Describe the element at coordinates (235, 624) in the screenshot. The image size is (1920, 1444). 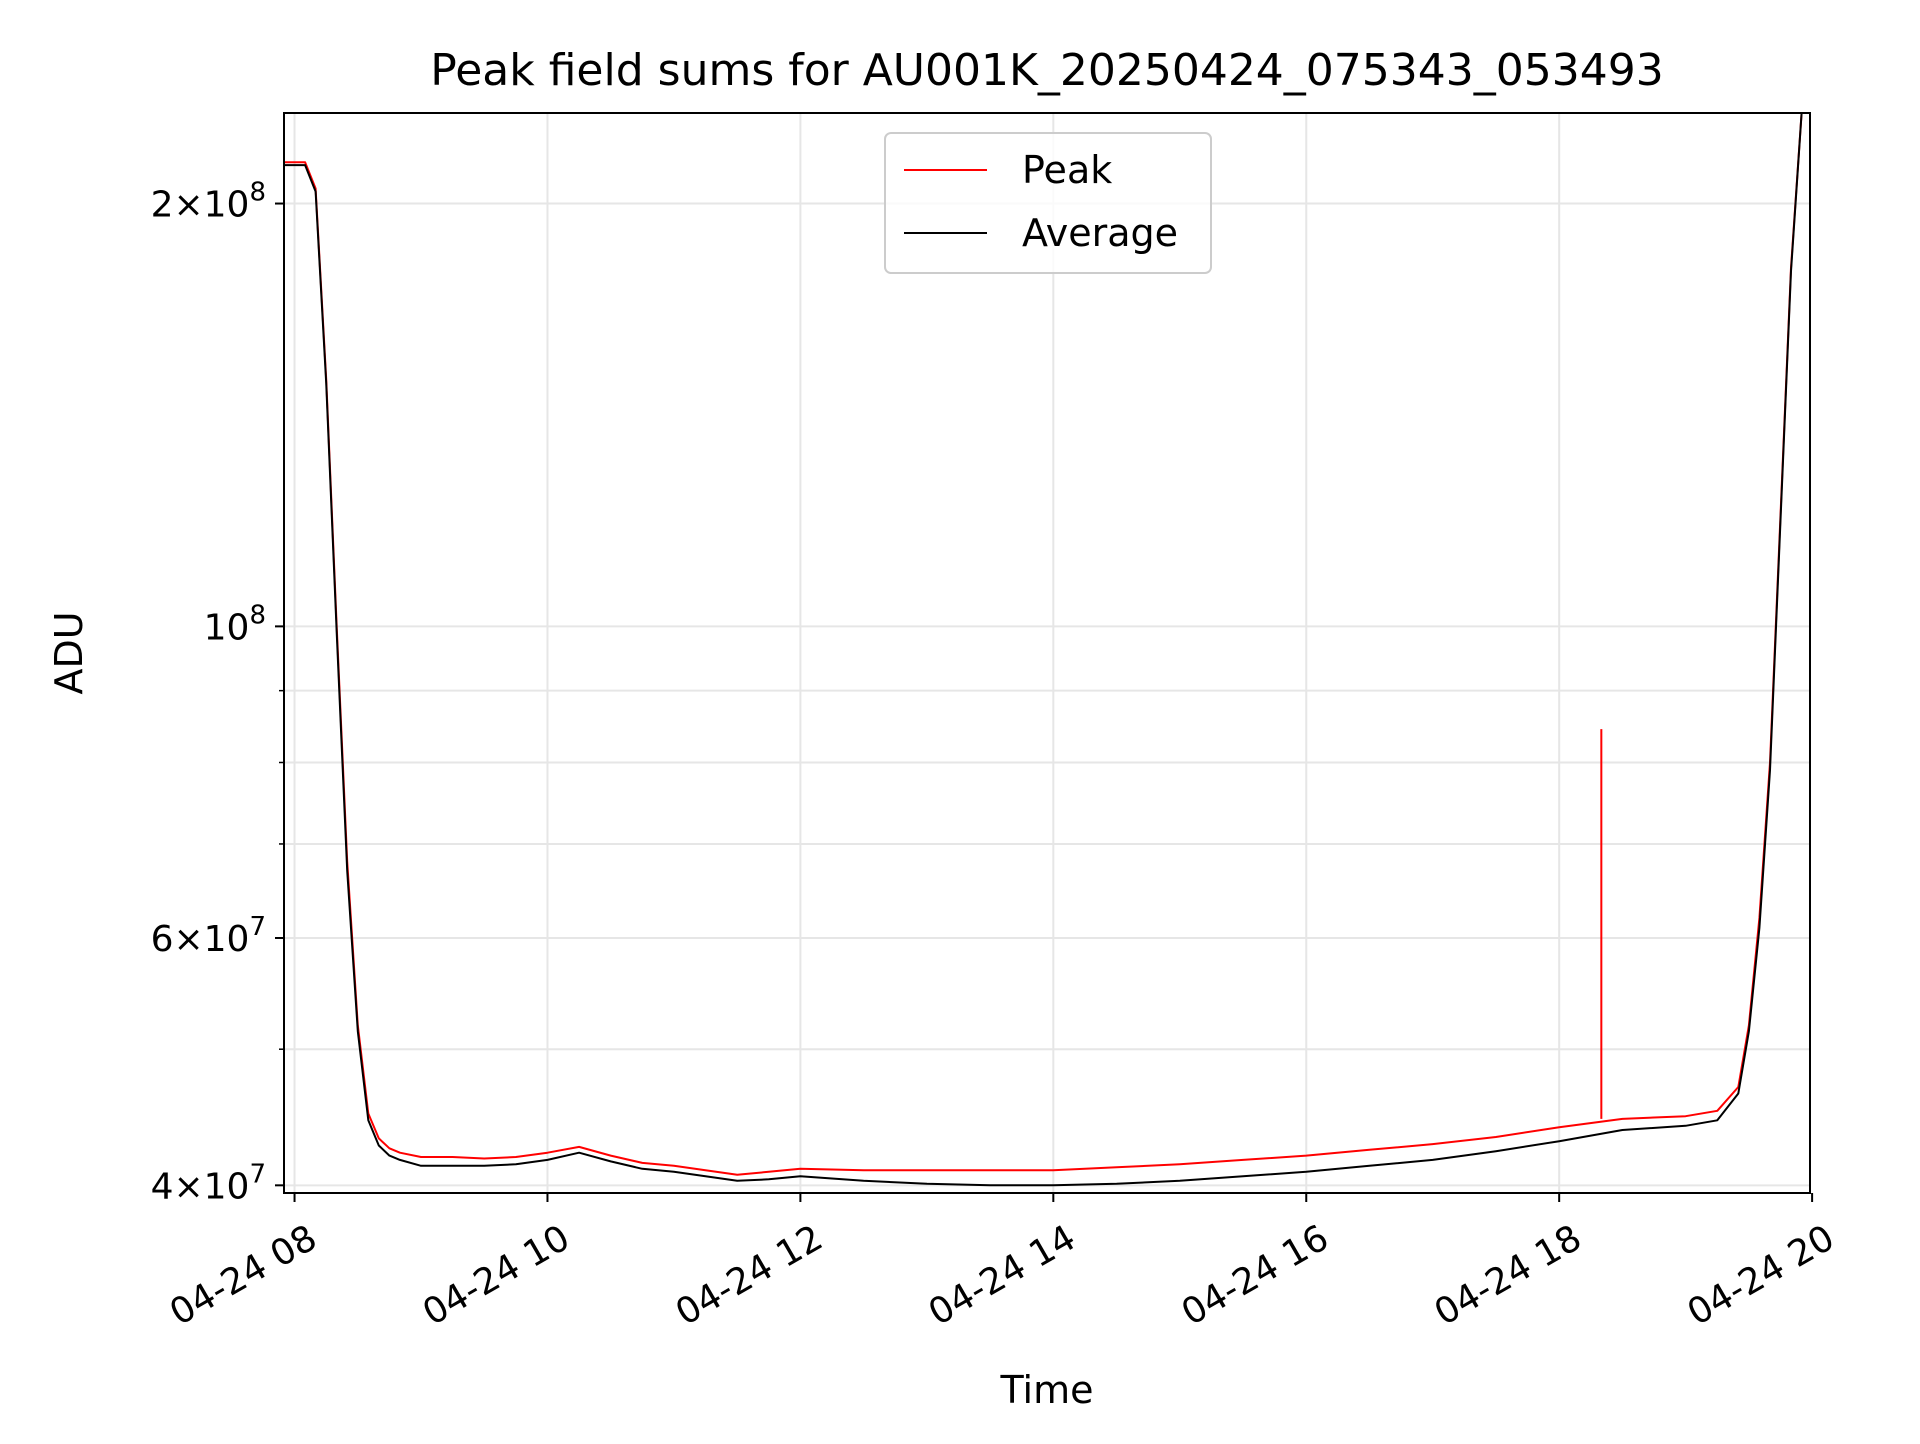
I see `y-tick-label: 108` at that location.